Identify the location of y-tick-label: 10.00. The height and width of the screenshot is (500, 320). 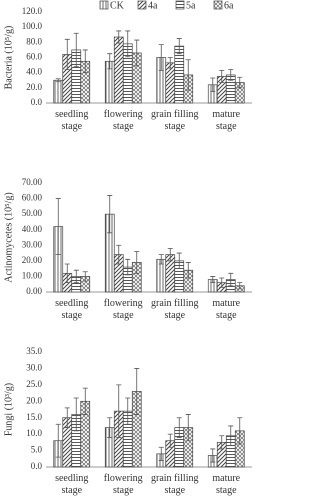
(32, 275).